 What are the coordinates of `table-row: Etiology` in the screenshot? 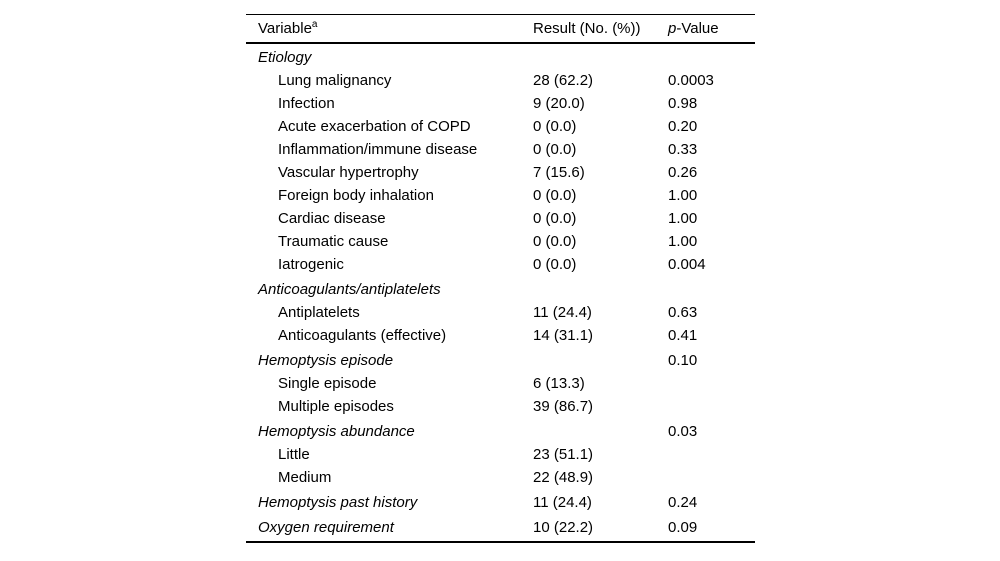 It's located at (500, 57).